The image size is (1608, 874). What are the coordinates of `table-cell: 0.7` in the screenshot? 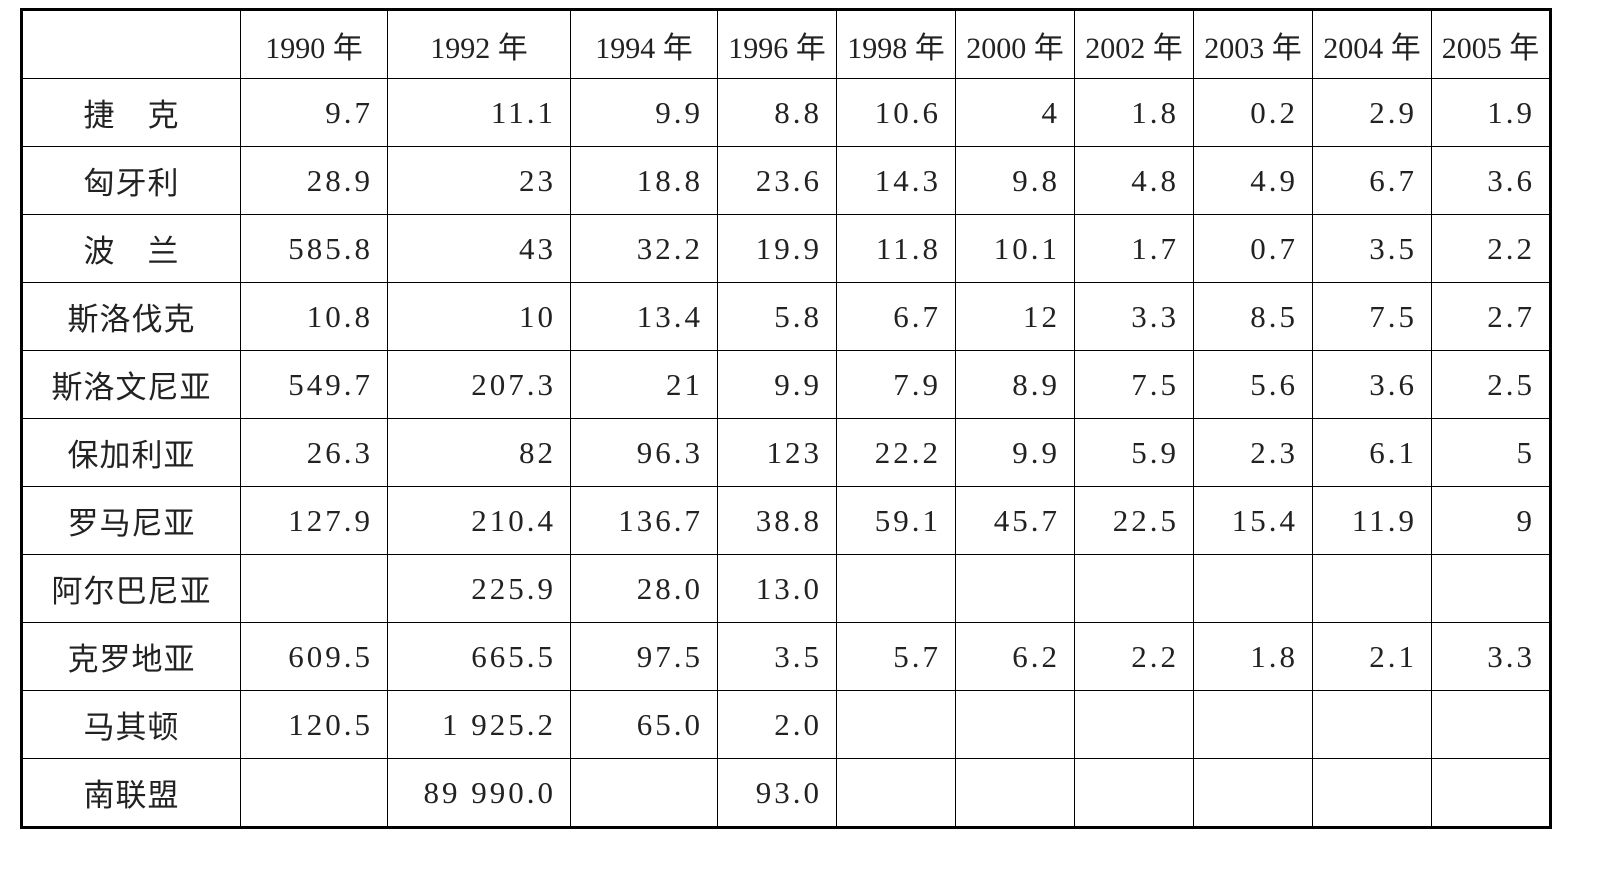 It's located at (1253, 248).